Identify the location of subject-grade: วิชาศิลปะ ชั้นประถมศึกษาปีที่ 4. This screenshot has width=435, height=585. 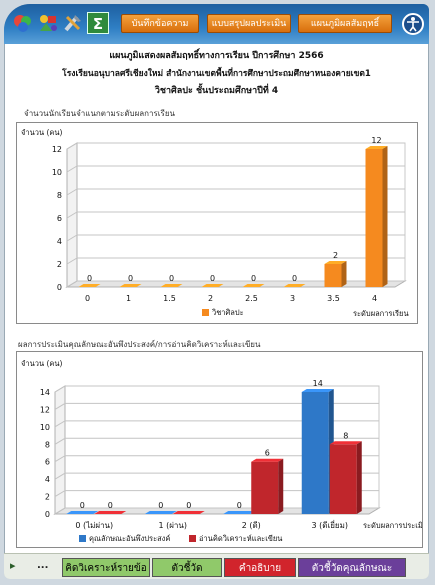
(216, 91).